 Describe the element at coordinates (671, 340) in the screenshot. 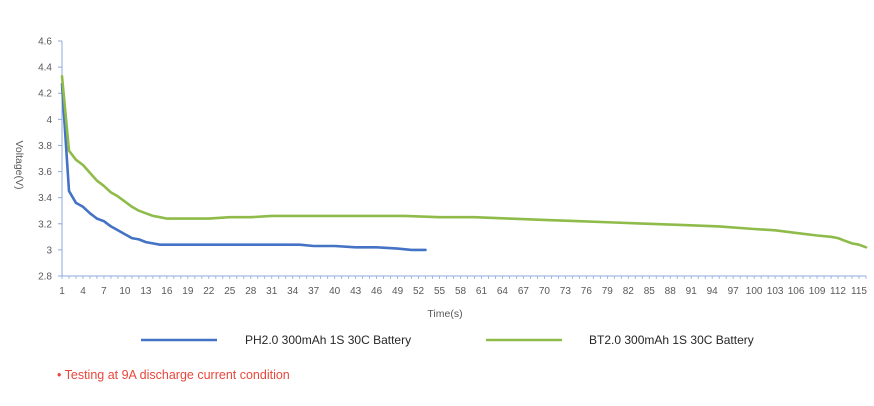

I see `legend-label-2: BT2.0 300mAh 1S 30C Battery` at that location.